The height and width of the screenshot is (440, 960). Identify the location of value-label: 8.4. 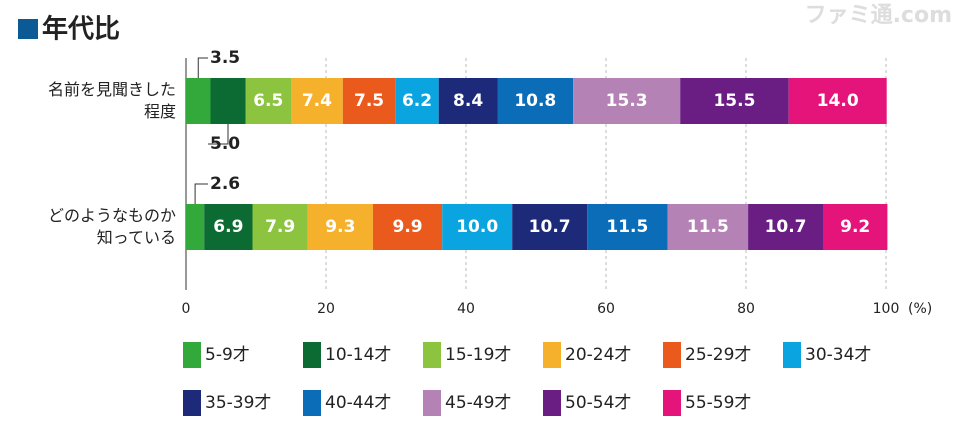
(468, 101).